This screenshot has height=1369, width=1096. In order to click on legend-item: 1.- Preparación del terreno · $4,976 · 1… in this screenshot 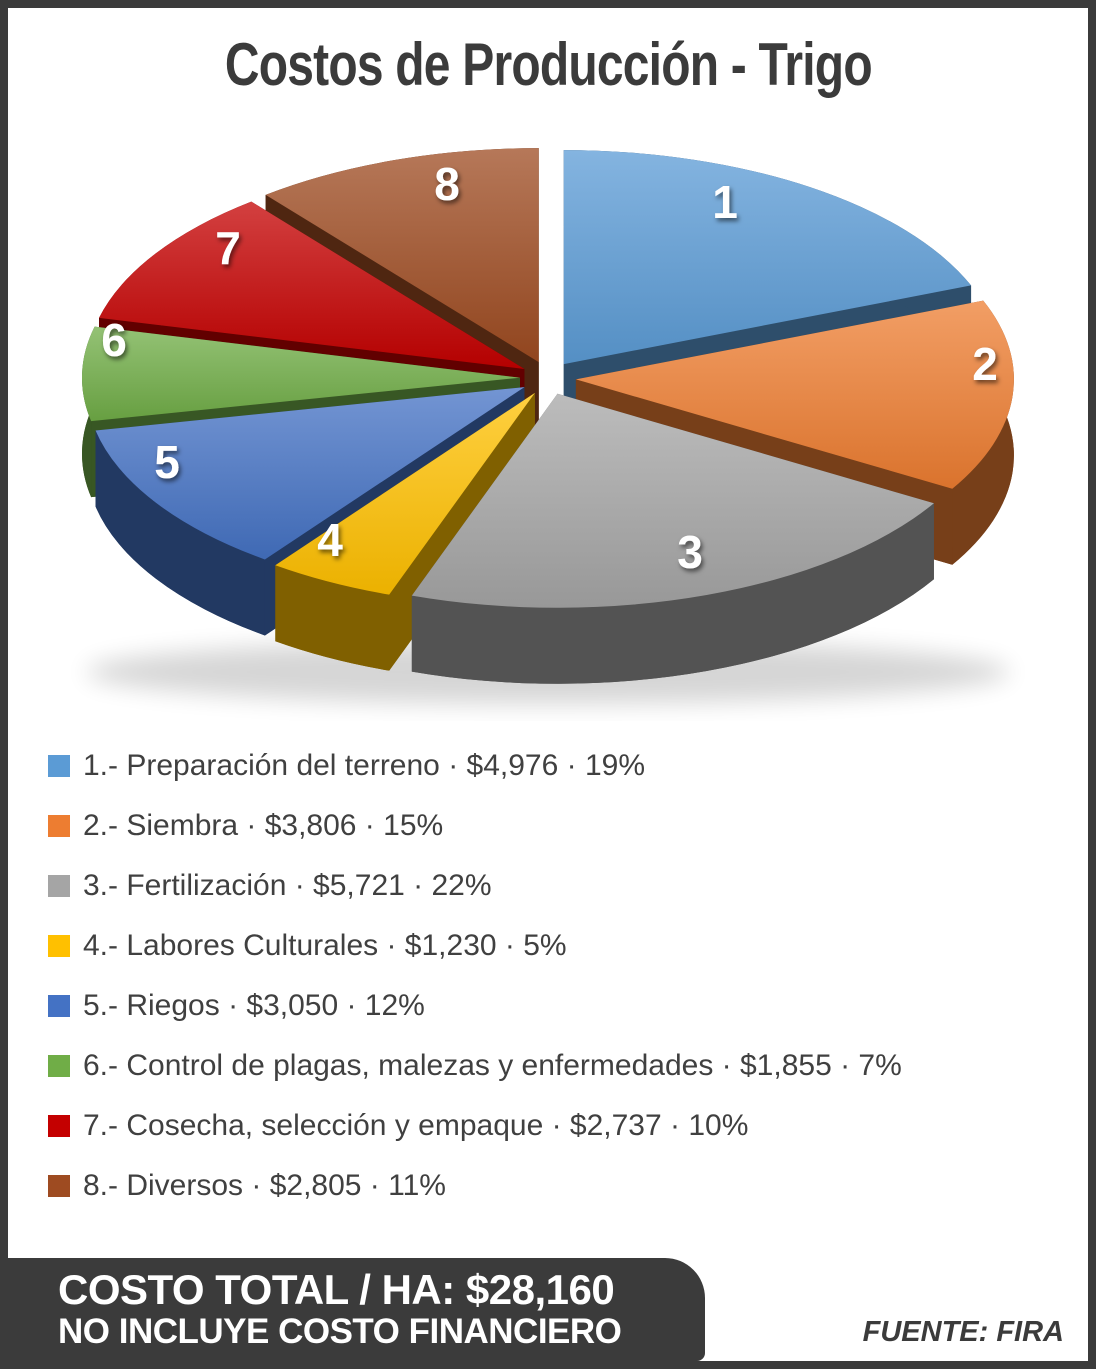, I will do `click(568, 766)`.